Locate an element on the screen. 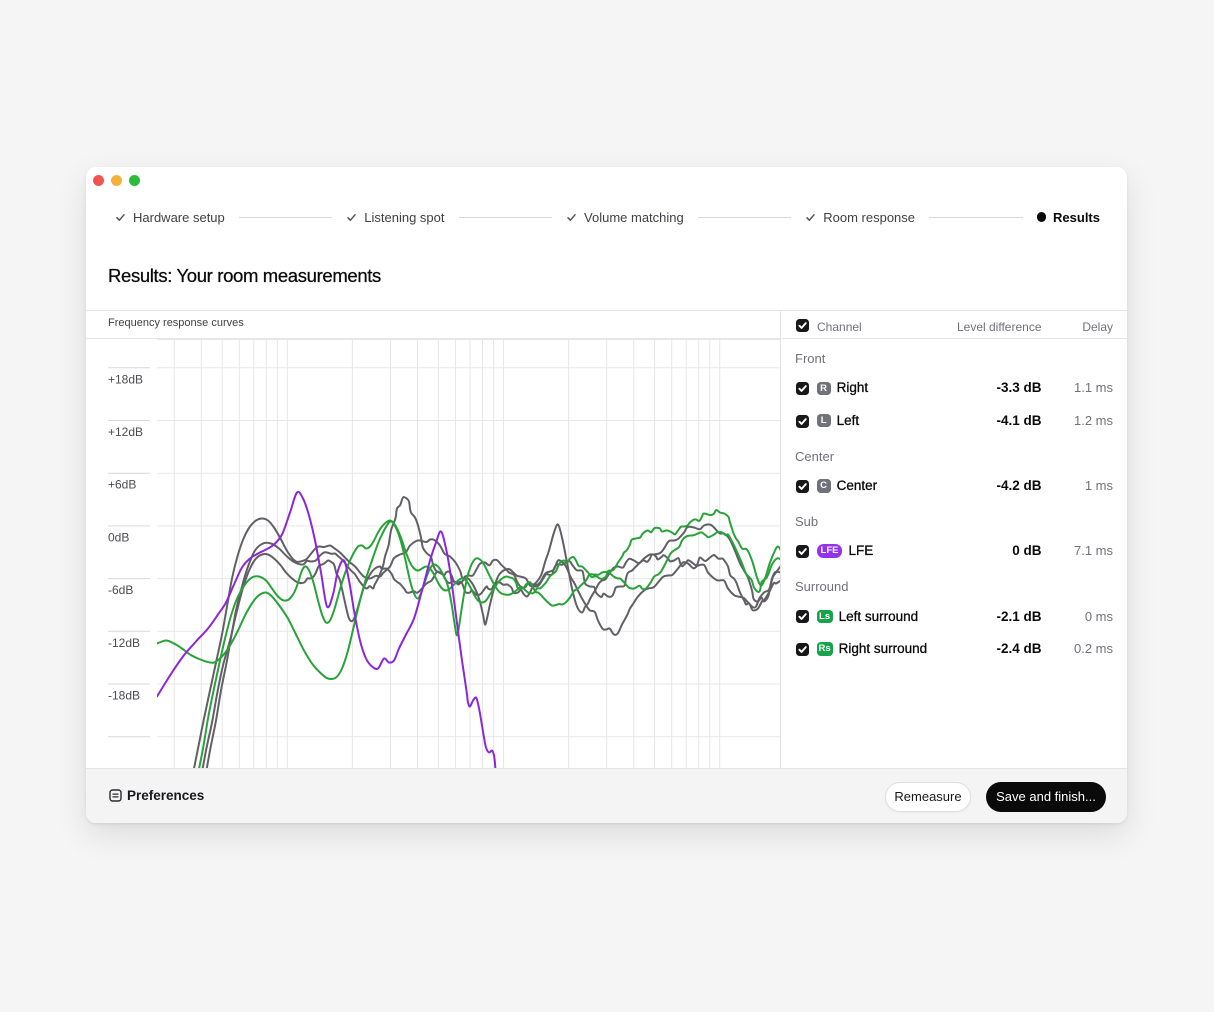 The height and width of the screenshot is (1012, 1214). svg-text: +18dB is located at coordinates (125, 379).